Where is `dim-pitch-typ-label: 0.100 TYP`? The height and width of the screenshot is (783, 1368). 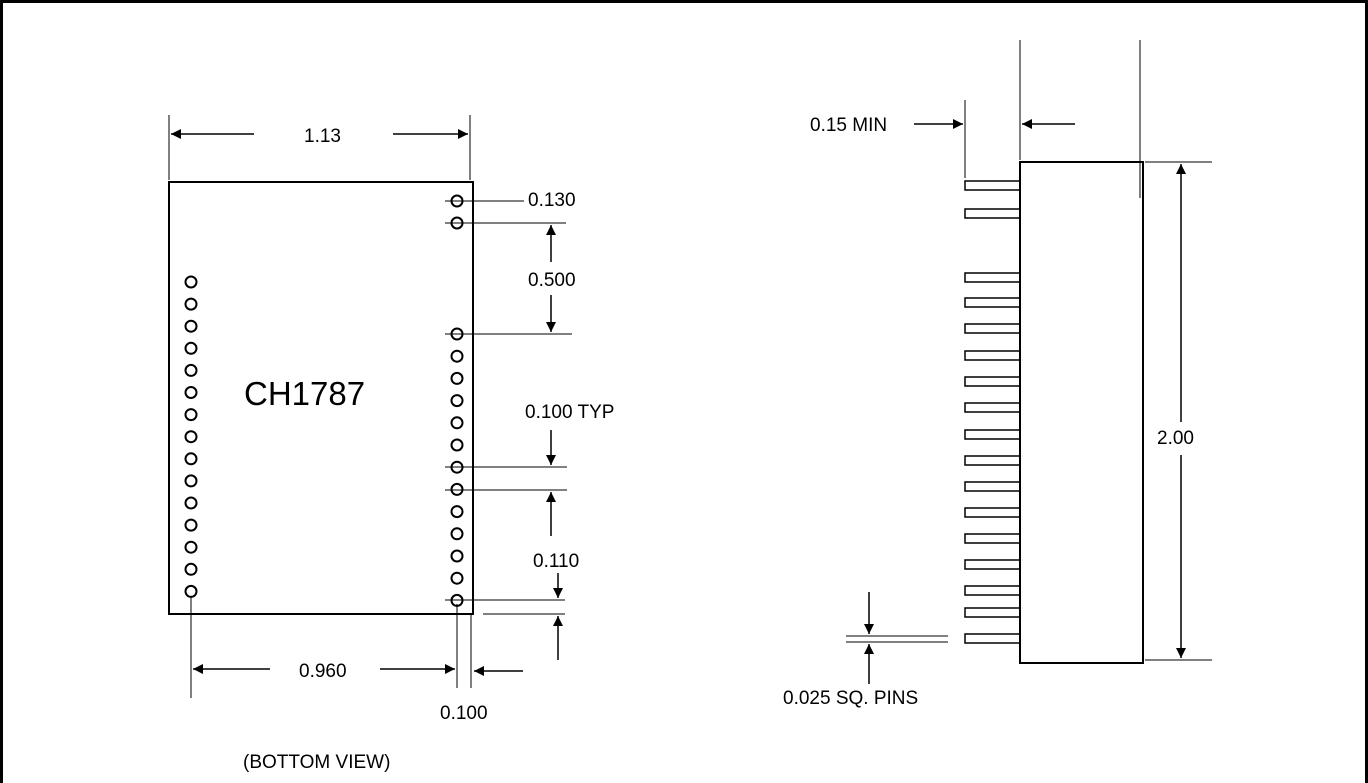 dim-pitch-typ-label: 0.100 TYP is located at coordinates (569, 412).